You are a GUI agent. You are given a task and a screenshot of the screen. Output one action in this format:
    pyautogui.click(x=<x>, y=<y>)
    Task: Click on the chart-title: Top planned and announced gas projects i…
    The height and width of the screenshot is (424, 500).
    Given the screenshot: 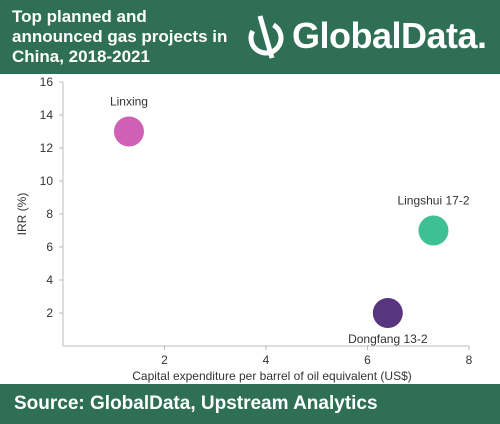 What is the action you would take?
    pyautogui.click(x=120, y=36)
    